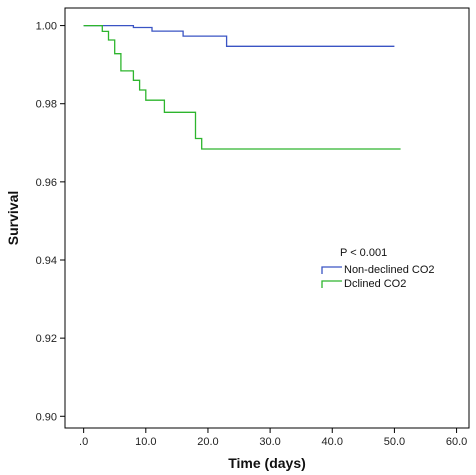 The image size is (476, 475). I want to click on legend: P < 0.001 Non-declined CO2 Dclined CO2, so click(378, 268).